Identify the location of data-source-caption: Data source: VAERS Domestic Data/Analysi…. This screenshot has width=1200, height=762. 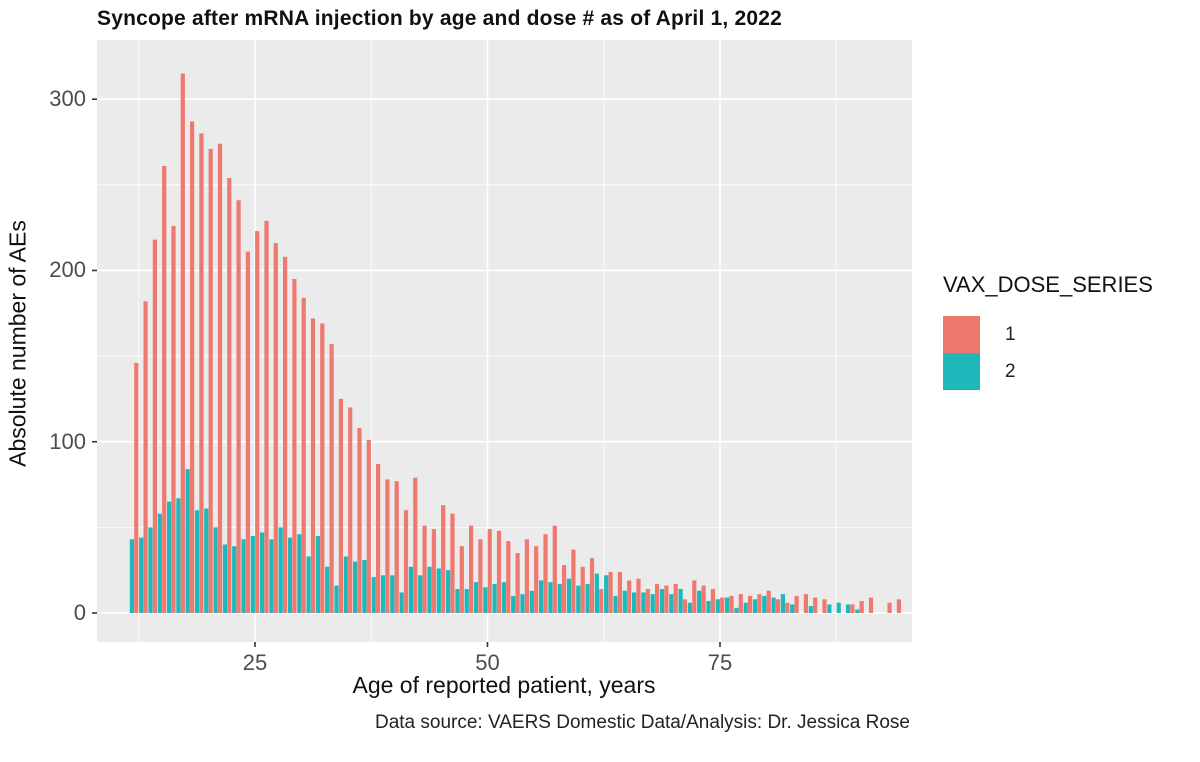
(642, 722).